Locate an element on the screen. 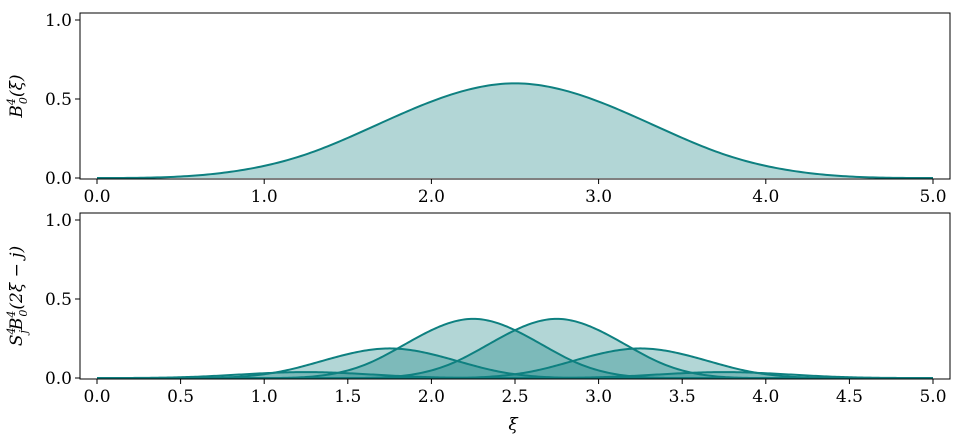 The height and width of the screenshot is (438, 958). top-x-tick-label: 2.0 is located at coordinates (431, 197).